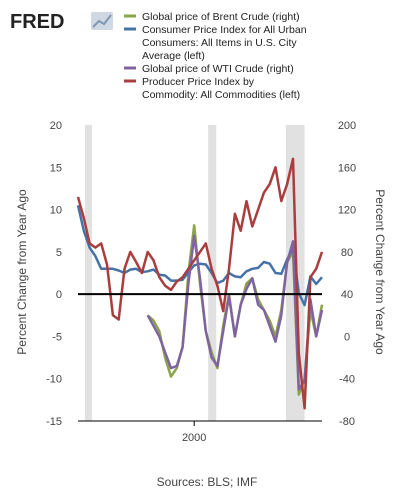 Image resolution: width=414 pixels, height=493 pixels. What do you see at coordinates (22, 272) in the screenshot?
I see `left-axis-title: Percent Change from Year Ago` at bounding box center [22, 272].